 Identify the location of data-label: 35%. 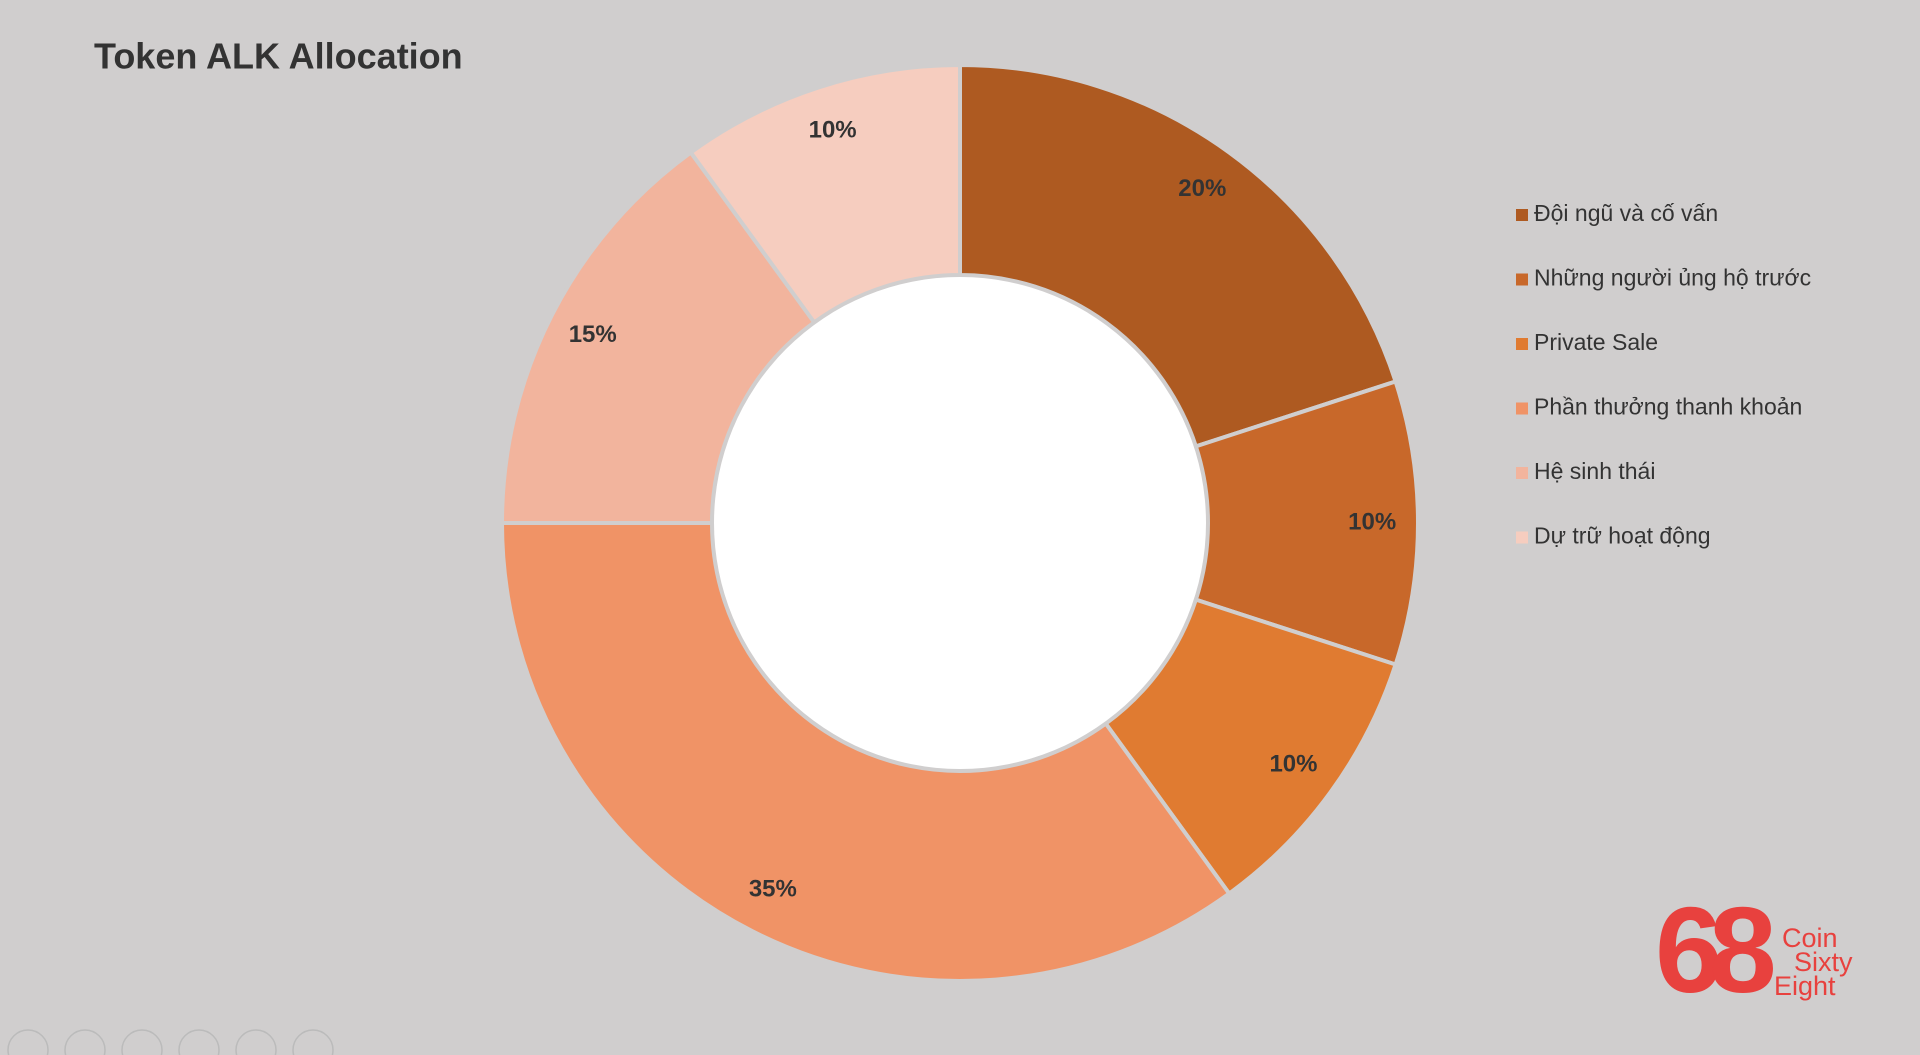
(773, 889).